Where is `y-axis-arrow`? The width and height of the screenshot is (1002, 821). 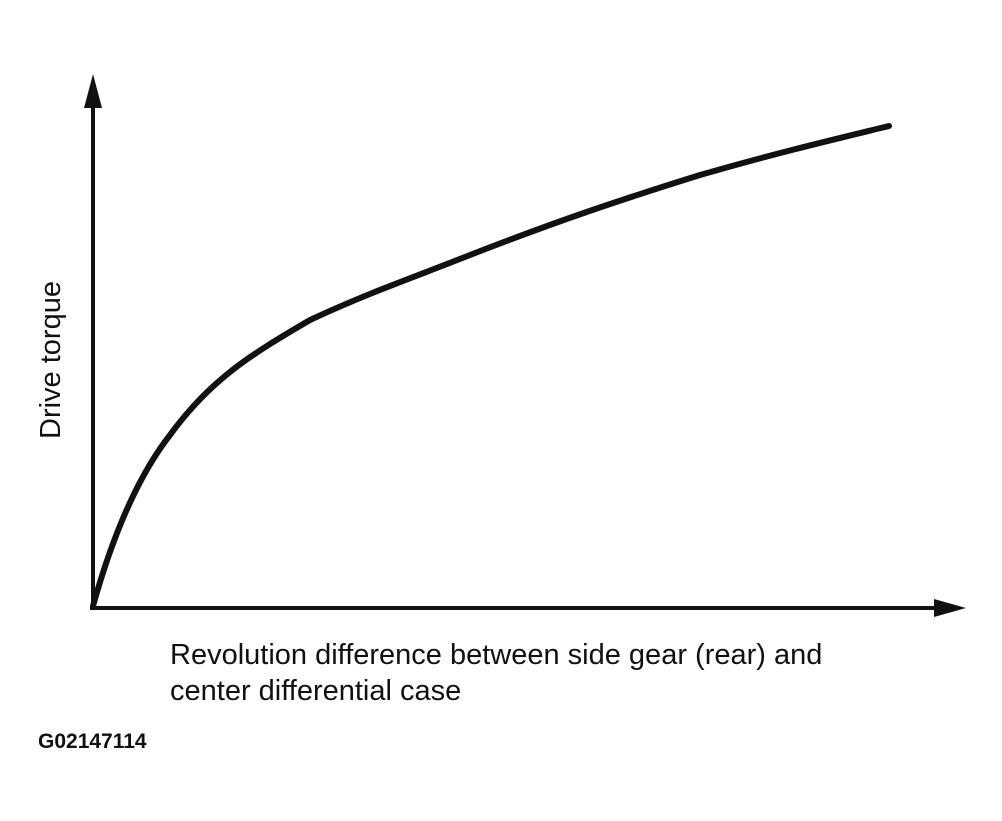
y-axis-arrow is located at coordinates (93, 91).